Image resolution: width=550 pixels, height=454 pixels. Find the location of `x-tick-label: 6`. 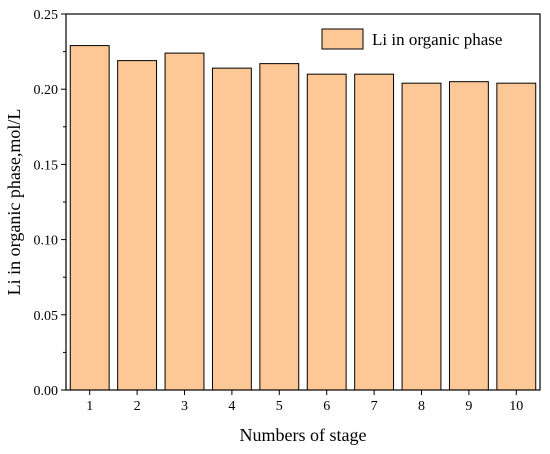

x-tick-label: 6 is located at coordinates (326, 406).